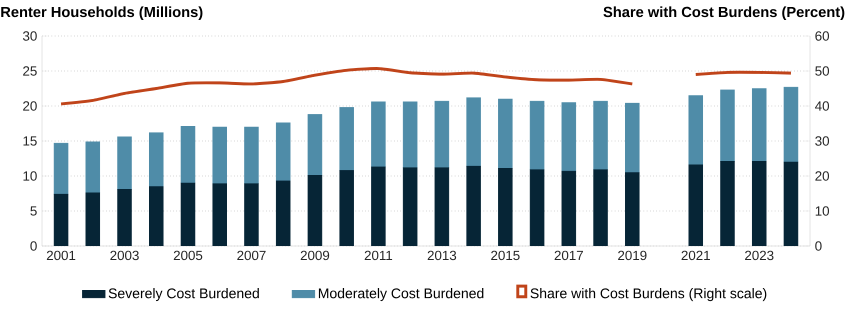 This screenshot has width=850, height=319. What do you see at coordinates (632, 255) in the screenshot?
I see `x-tick-label: 2019` at bounding box center [632, 255].